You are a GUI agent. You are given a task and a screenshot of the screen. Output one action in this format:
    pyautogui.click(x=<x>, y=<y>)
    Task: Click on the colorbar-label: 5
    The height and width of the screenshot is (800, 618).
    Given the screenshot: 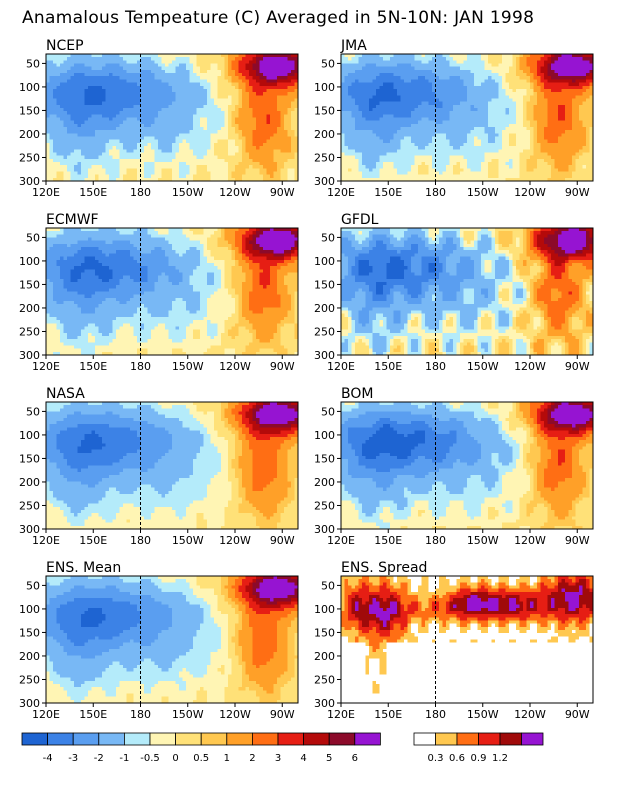 What is the action you would take?
    pyautogui.click(x=329, y=758)
    